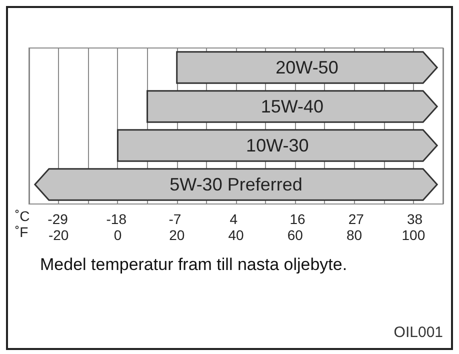 The width and height of the screenshot is (459, 354). I want to click on x2-tick-label: -7, so click(175, 219).